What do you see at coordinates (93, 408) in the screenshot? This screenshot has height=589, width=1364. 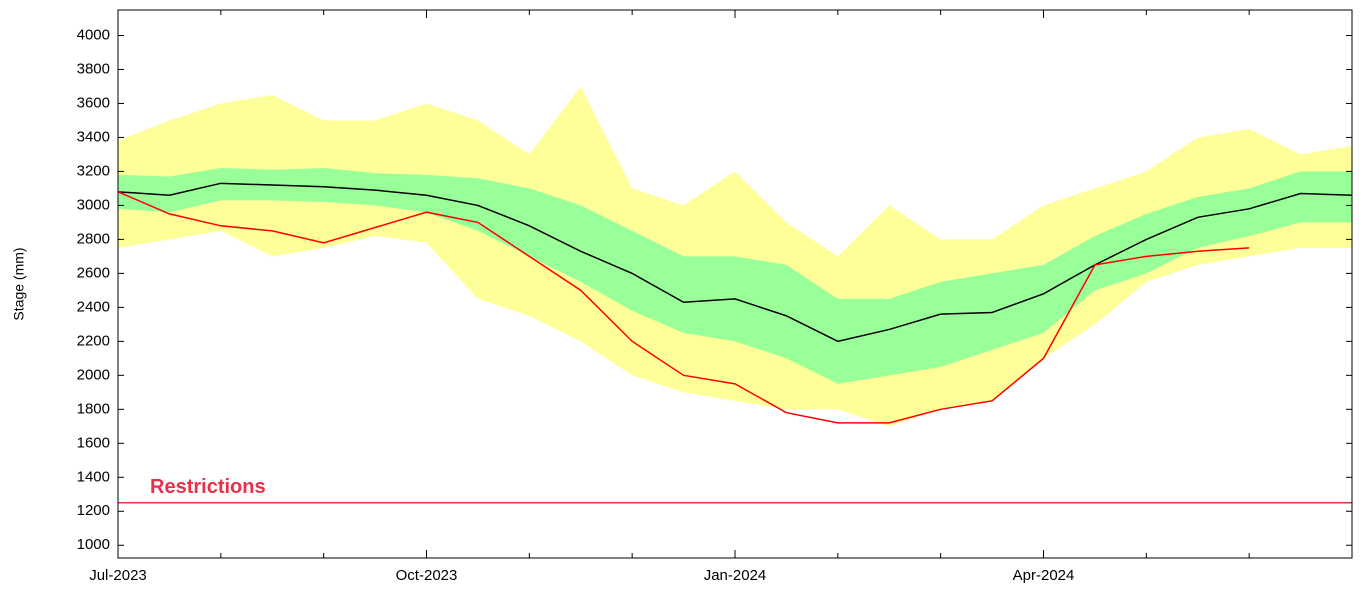 I see `y-tick-label: 1800` at bounding box center [93, 408].